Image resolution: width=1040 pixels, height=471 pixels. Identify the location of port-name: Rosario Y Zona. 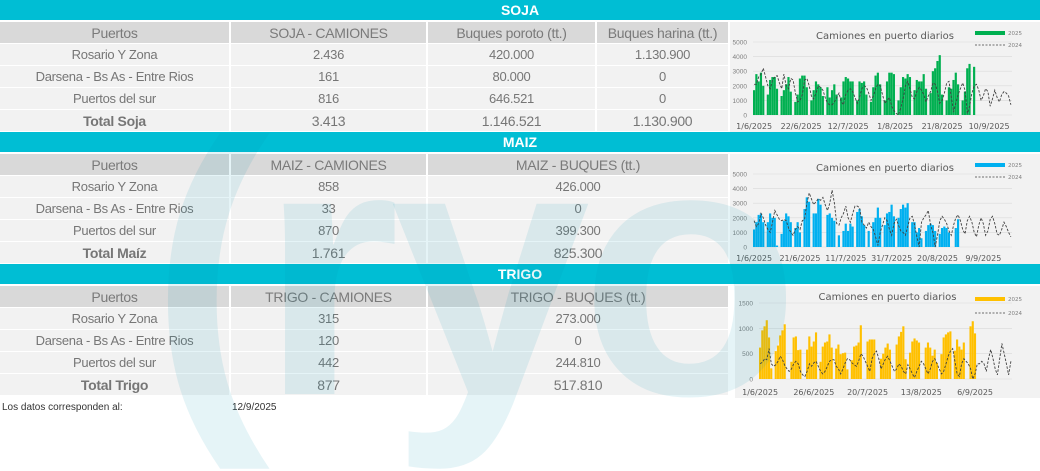
(114, 318).